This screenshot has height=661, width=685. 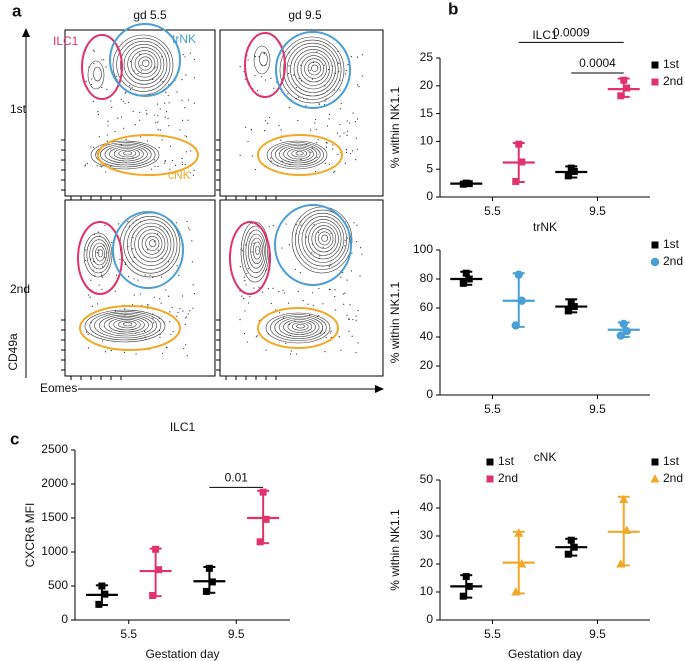 What do you see at coordinates (545, 457) in the screenshot?
I see `chart-title: cNK` at bounding box center [545, 457].